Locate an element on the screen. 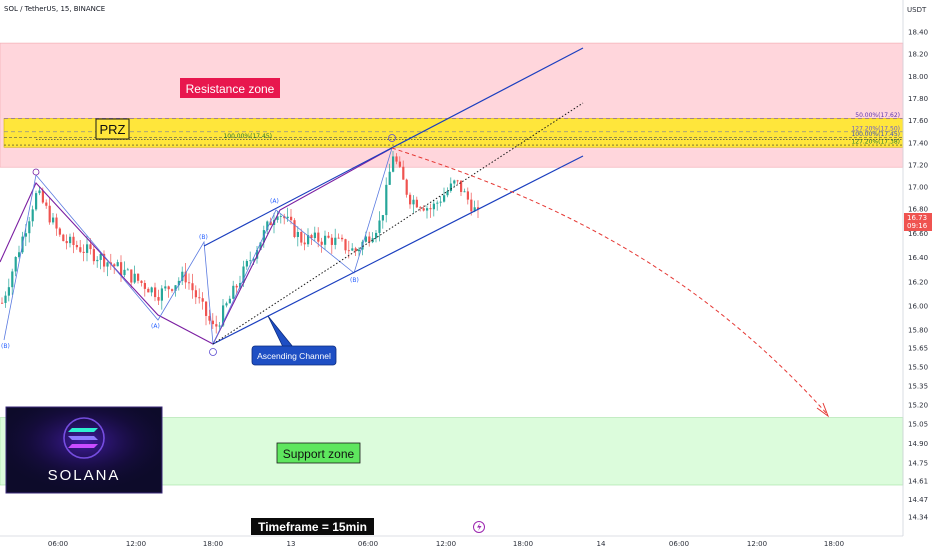  price-tick-label: 14.47 is located at coordinates (918, 500).